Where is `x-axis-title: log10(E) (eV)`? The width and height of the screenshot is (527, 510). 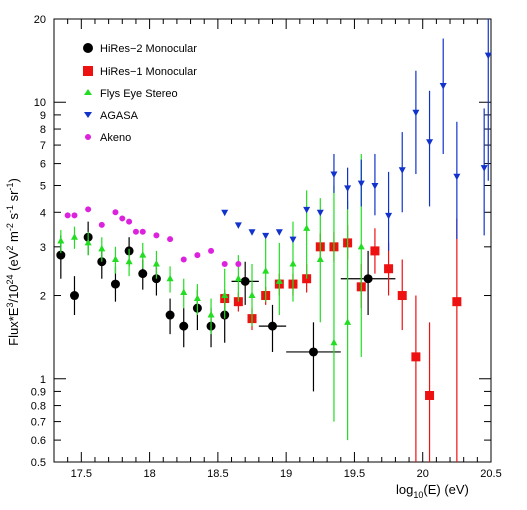 x-axis-title: log10(E) (eV) is located at coordinates (432, 491).